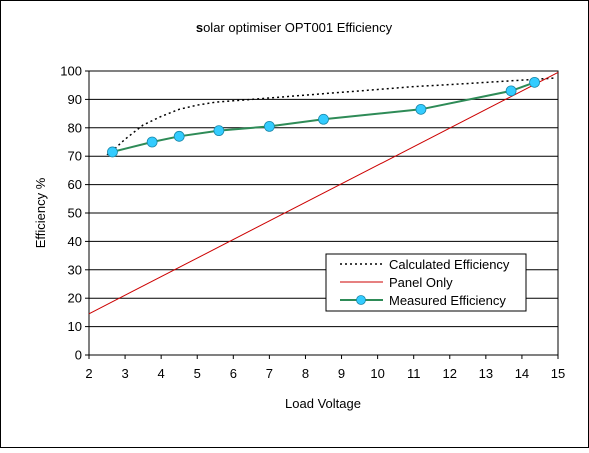  I want to click on legend-marker-measured, so click(361, 300).